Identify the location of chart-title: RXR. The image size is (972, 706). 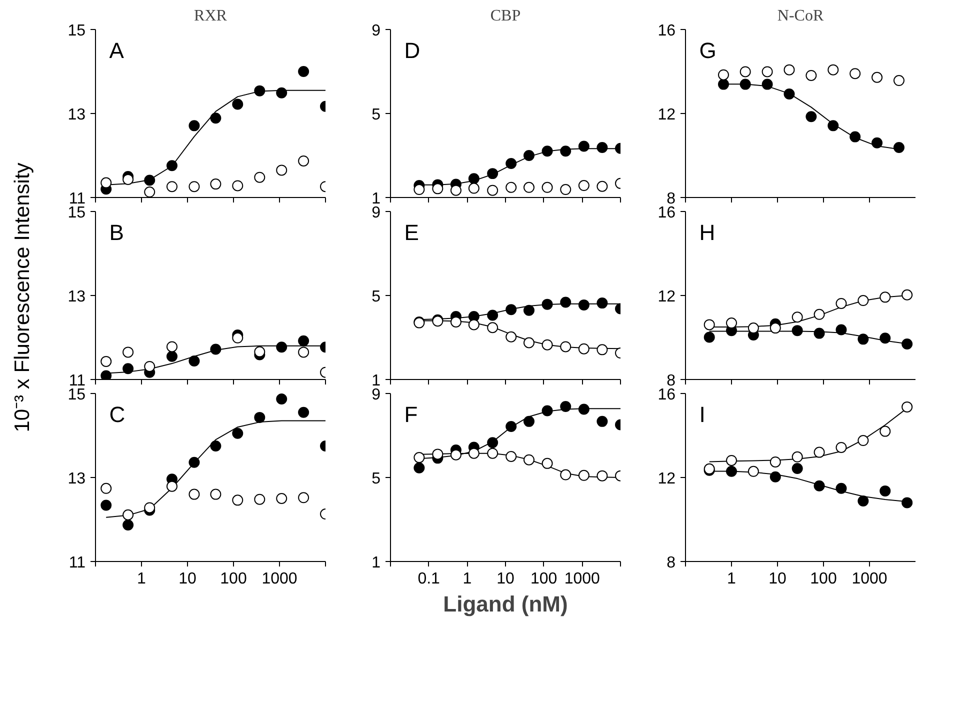
(211, 16).